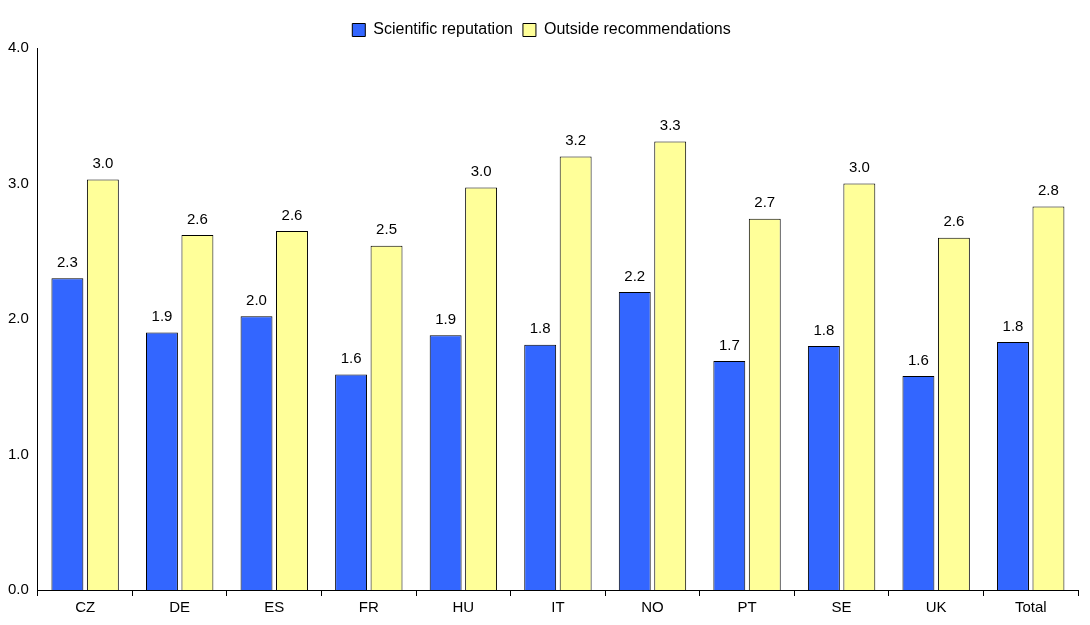  What do you see at coordinates (368, 607) in the screenshot?
I see `x-tick-label: FR` at bounding box center [368, 607].